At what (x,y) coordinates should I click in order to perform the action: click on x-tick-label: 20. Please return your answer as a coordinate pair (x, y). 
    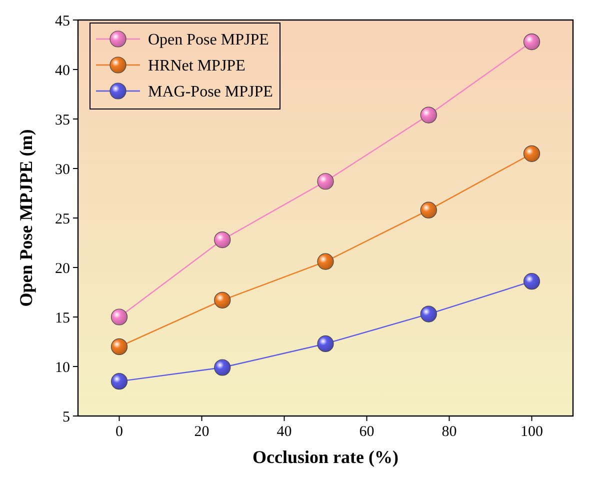
    Looking at the image, I should click on (202, 432).